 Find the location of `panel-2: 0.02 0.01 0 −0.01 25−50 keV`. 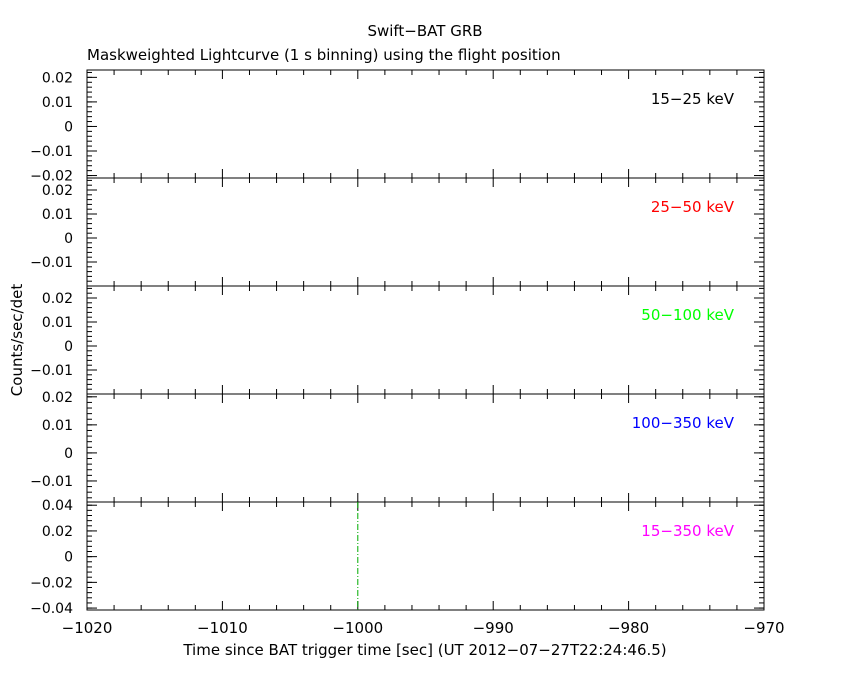

panel-2: 0.02 0.01 0 −0.01 25−50 keV is located at coordinates (397, 232).